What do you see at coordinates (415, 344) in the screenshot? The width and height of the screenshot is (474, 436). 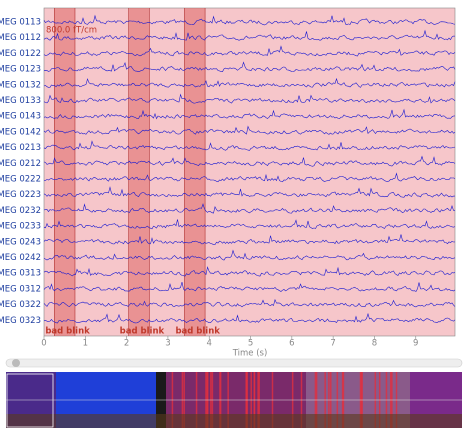 I see `x-tick-label: 9` at bounding box center [415, 344].